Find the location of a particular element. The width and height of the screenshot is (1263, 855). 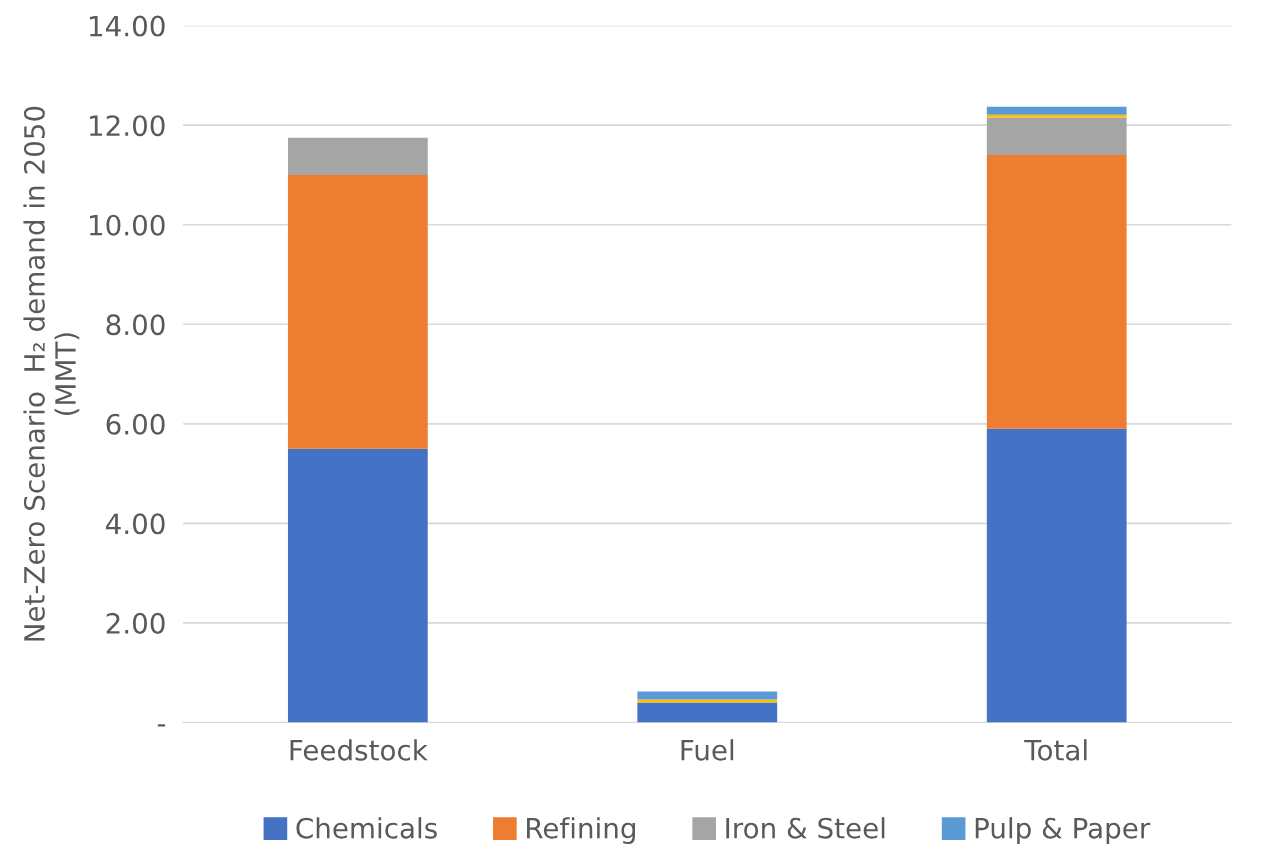

y-tick-label: 10.00 is located at coordinates (127, 225).